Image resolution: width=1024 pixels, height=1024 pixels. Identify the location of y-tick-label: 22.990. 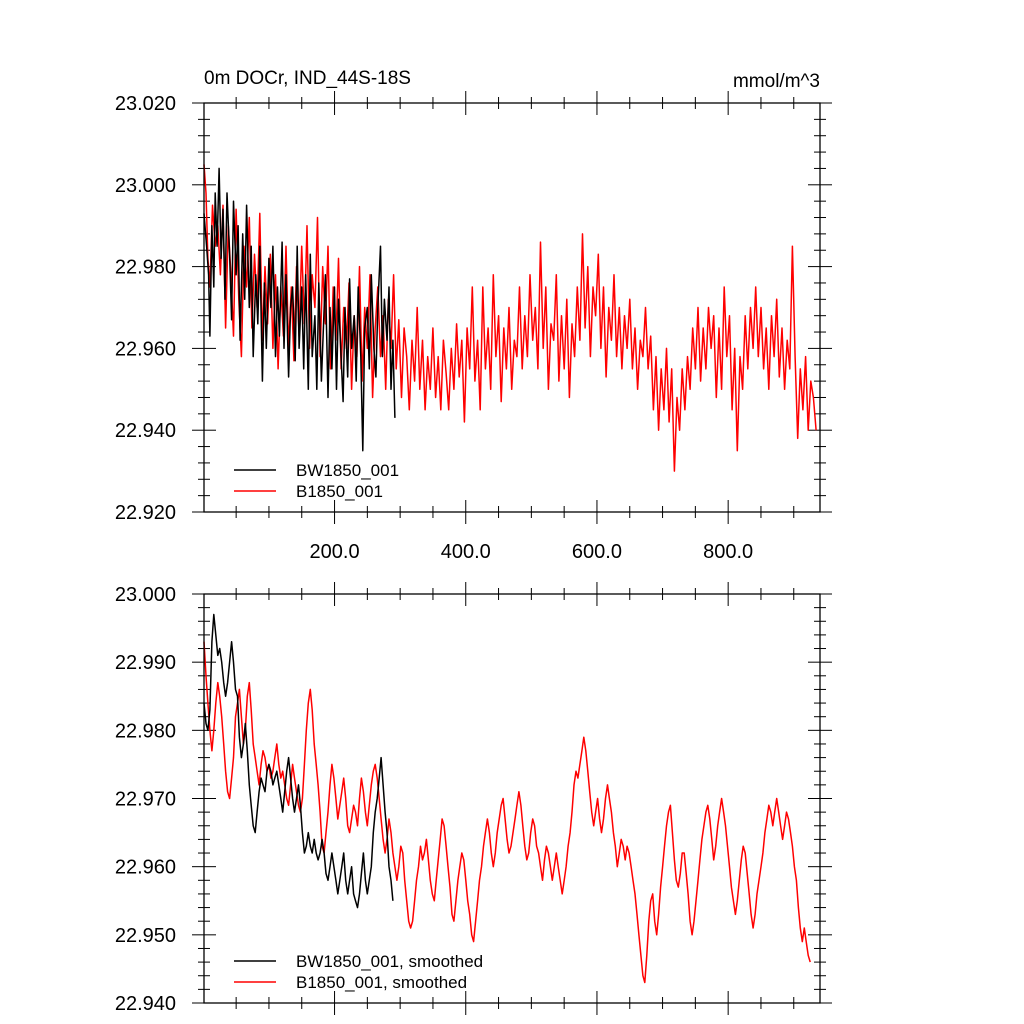
(145, 663).